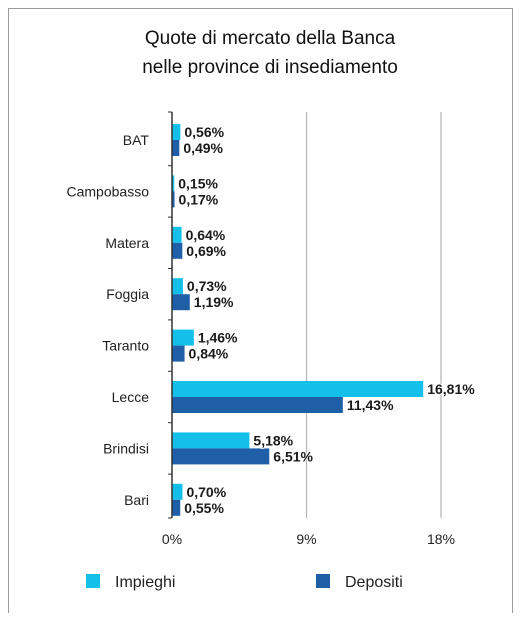 Image resolution: width=523 pixels, height=623 pixels. Describe the element at coordinates (183, 337) in the screenshot. I see `bar-impieghi-taranto` at that location.